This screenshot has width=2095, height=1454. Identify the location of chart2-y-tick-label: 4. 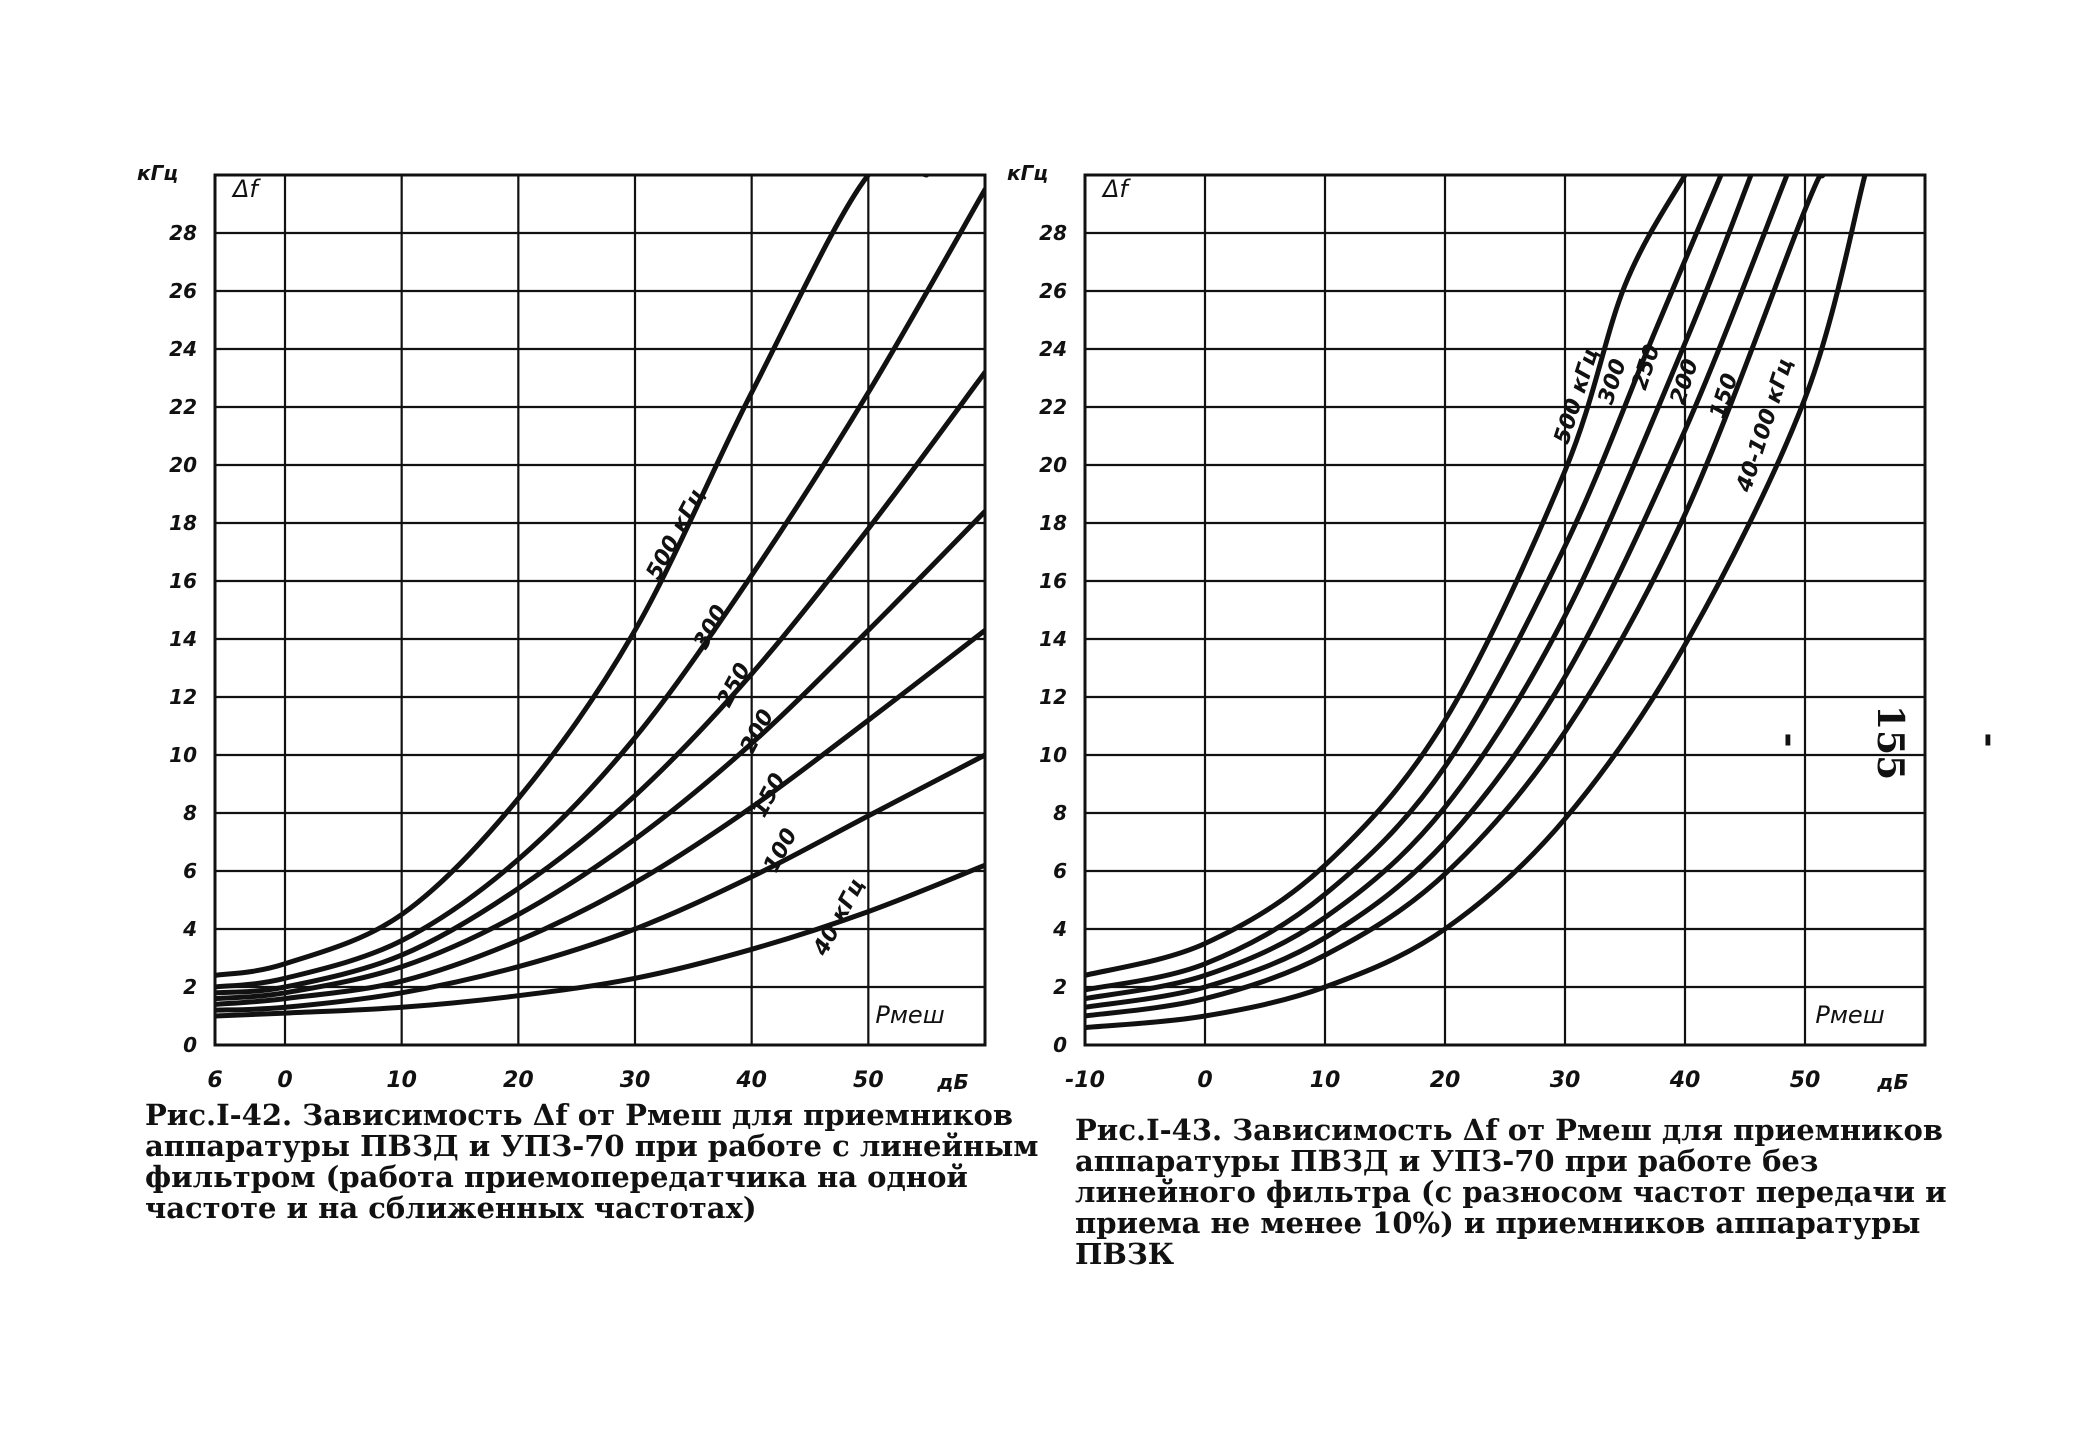
(1059, 929).